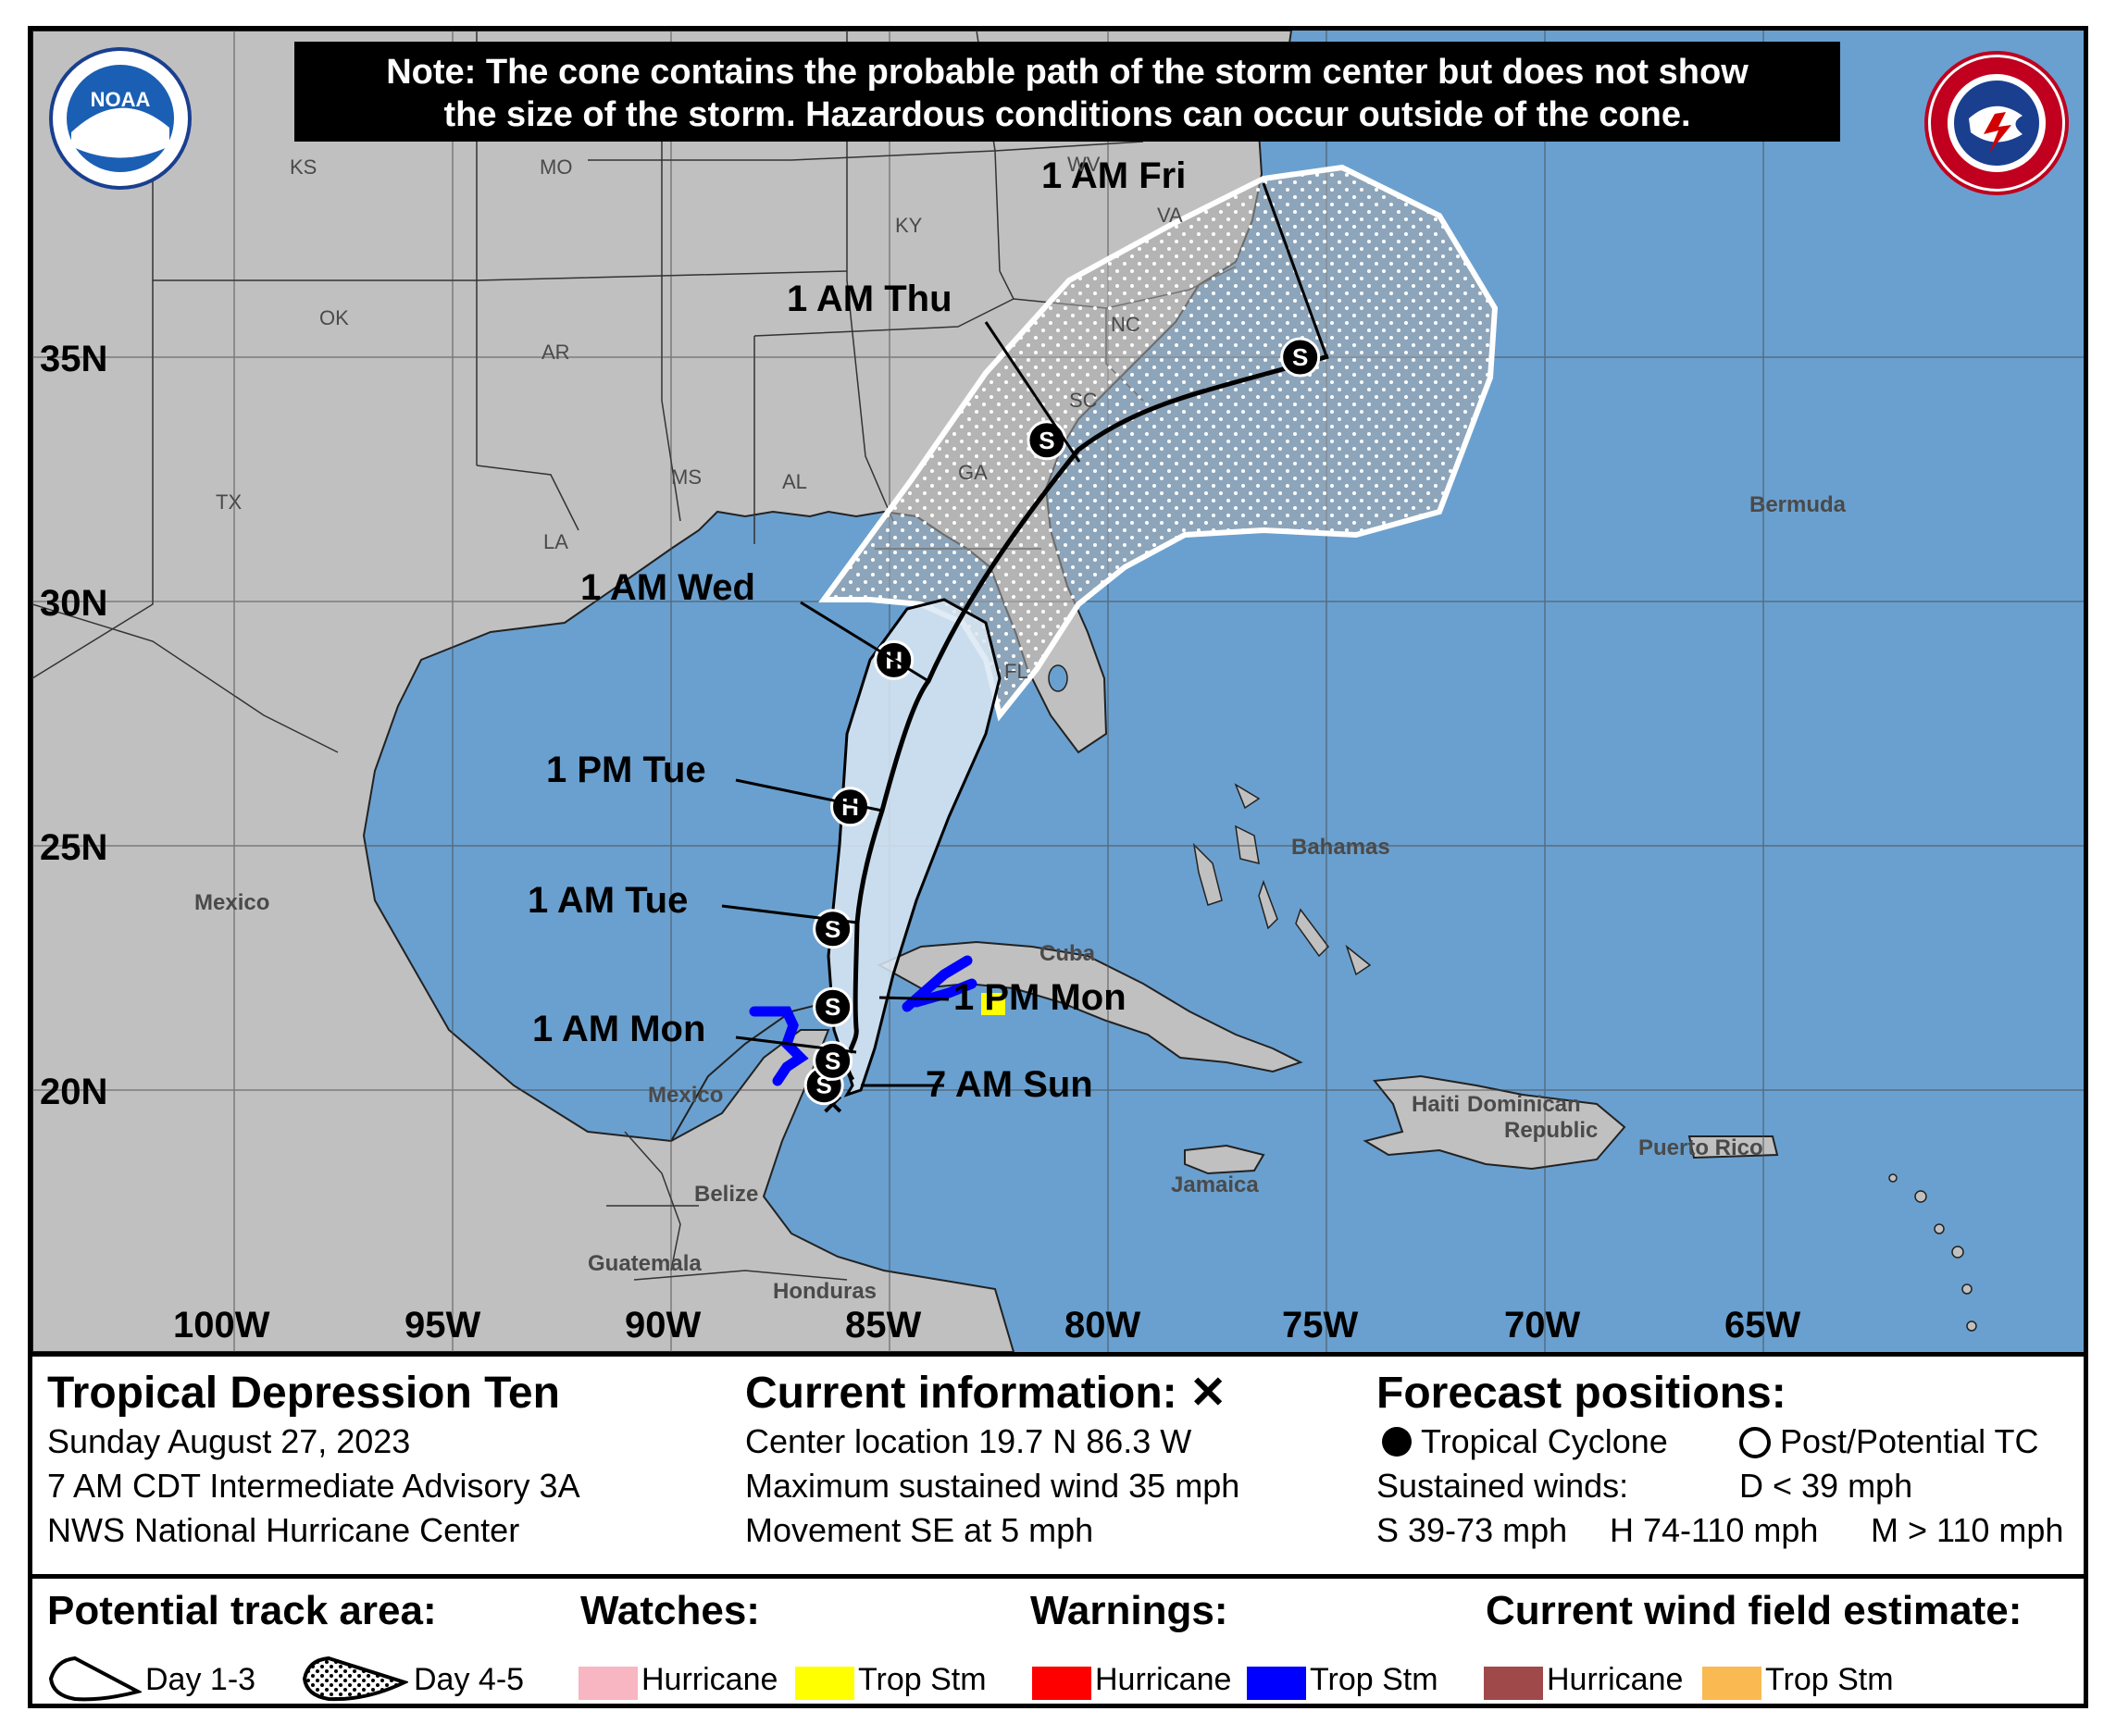 The image size is (2116, 1736). What do you see at coordinates (1728, 1486) in the screenshot?
I see `sustained-row: Sustained winds: D < 39 mph` at bounding box center [1728, 1486].